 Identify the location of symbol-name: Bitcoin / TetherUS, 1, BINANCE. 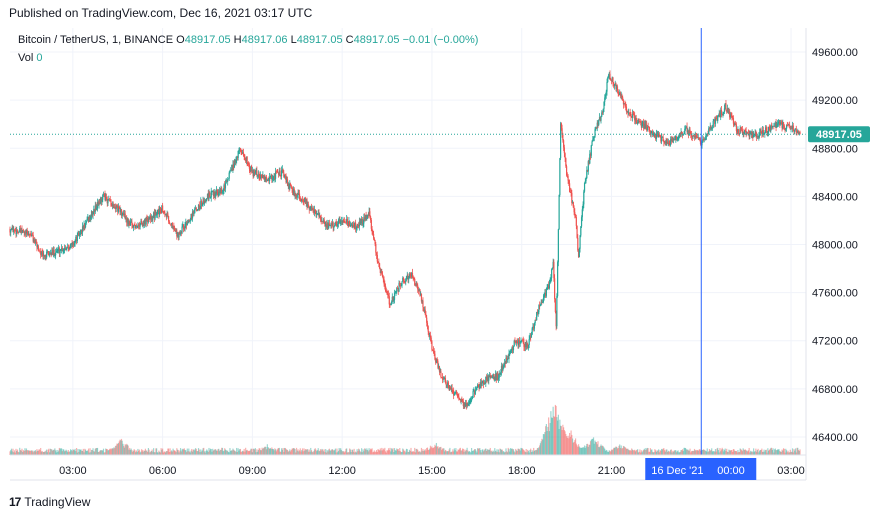
(96, 40).